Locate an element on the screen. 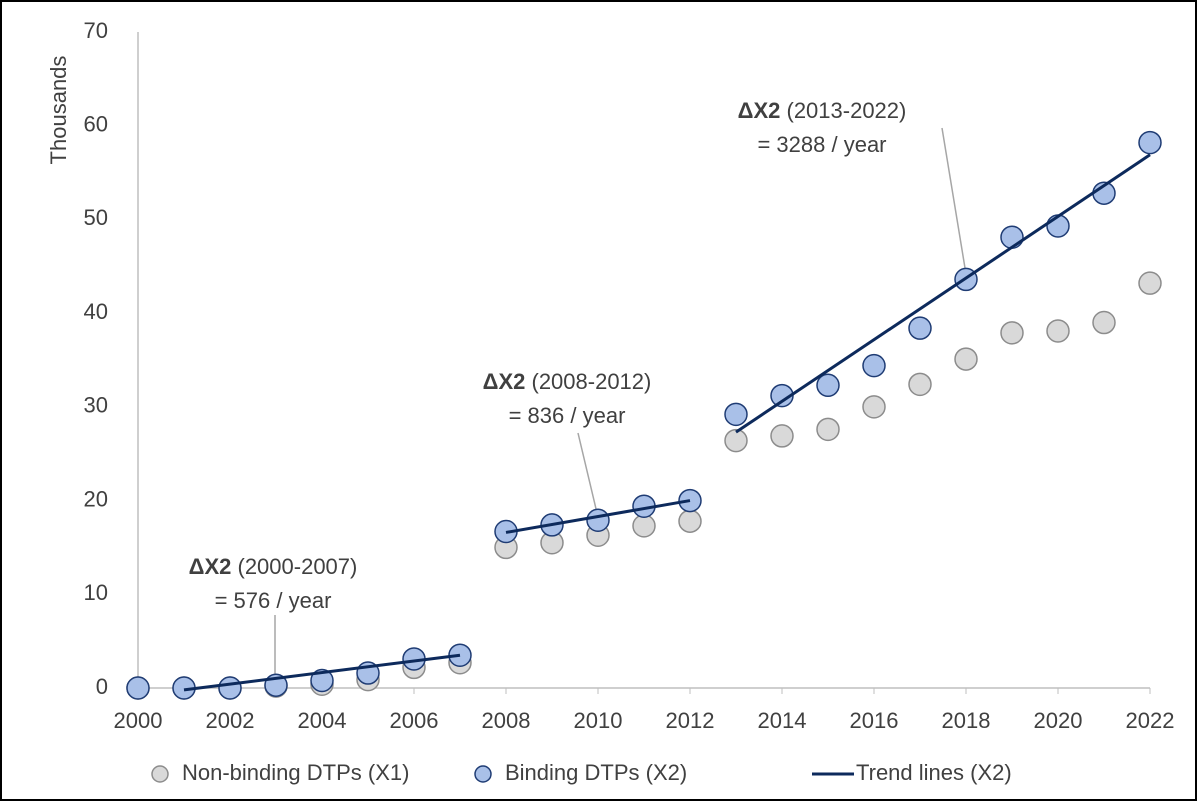 This screenshot has width=1197, height=801. annotation-line2: = 576 / year is located at coordinates (273, 600).